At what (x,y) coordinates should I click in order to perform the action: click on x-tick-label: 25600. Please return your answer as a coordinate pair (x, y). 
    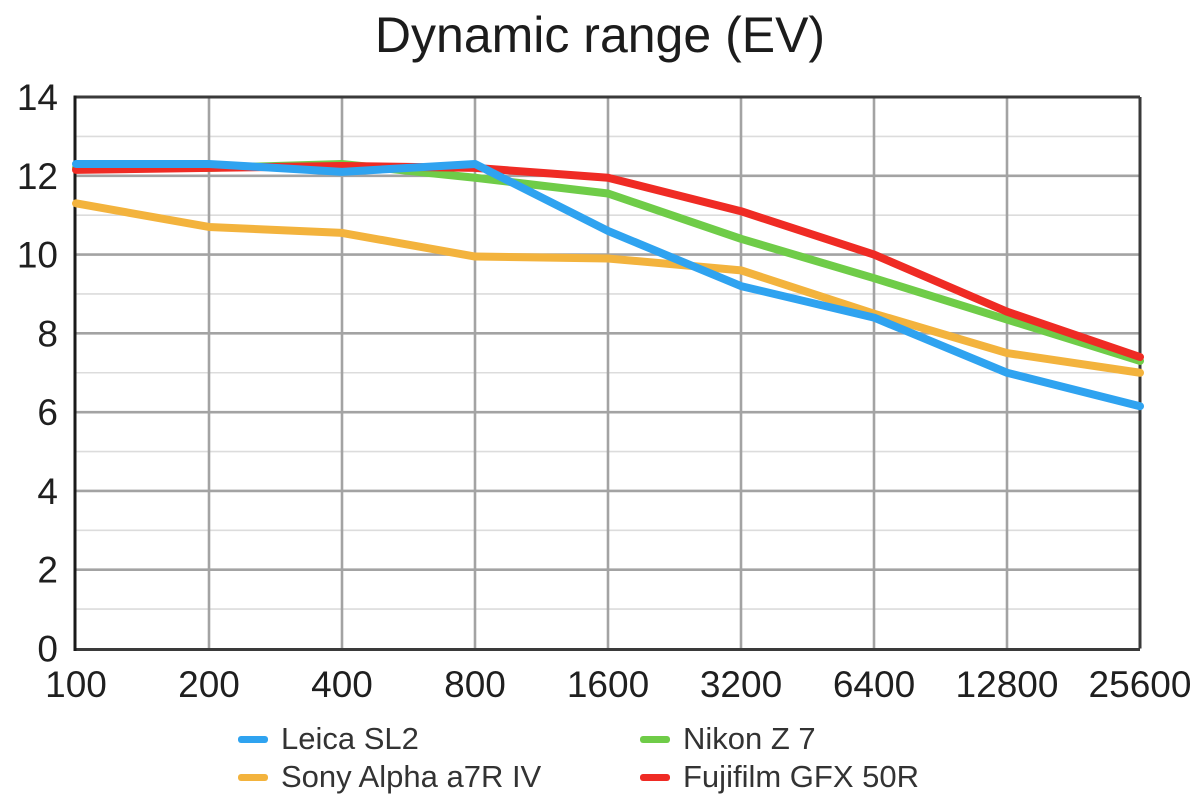
    Looking at the image, I should click on (1140, 684).